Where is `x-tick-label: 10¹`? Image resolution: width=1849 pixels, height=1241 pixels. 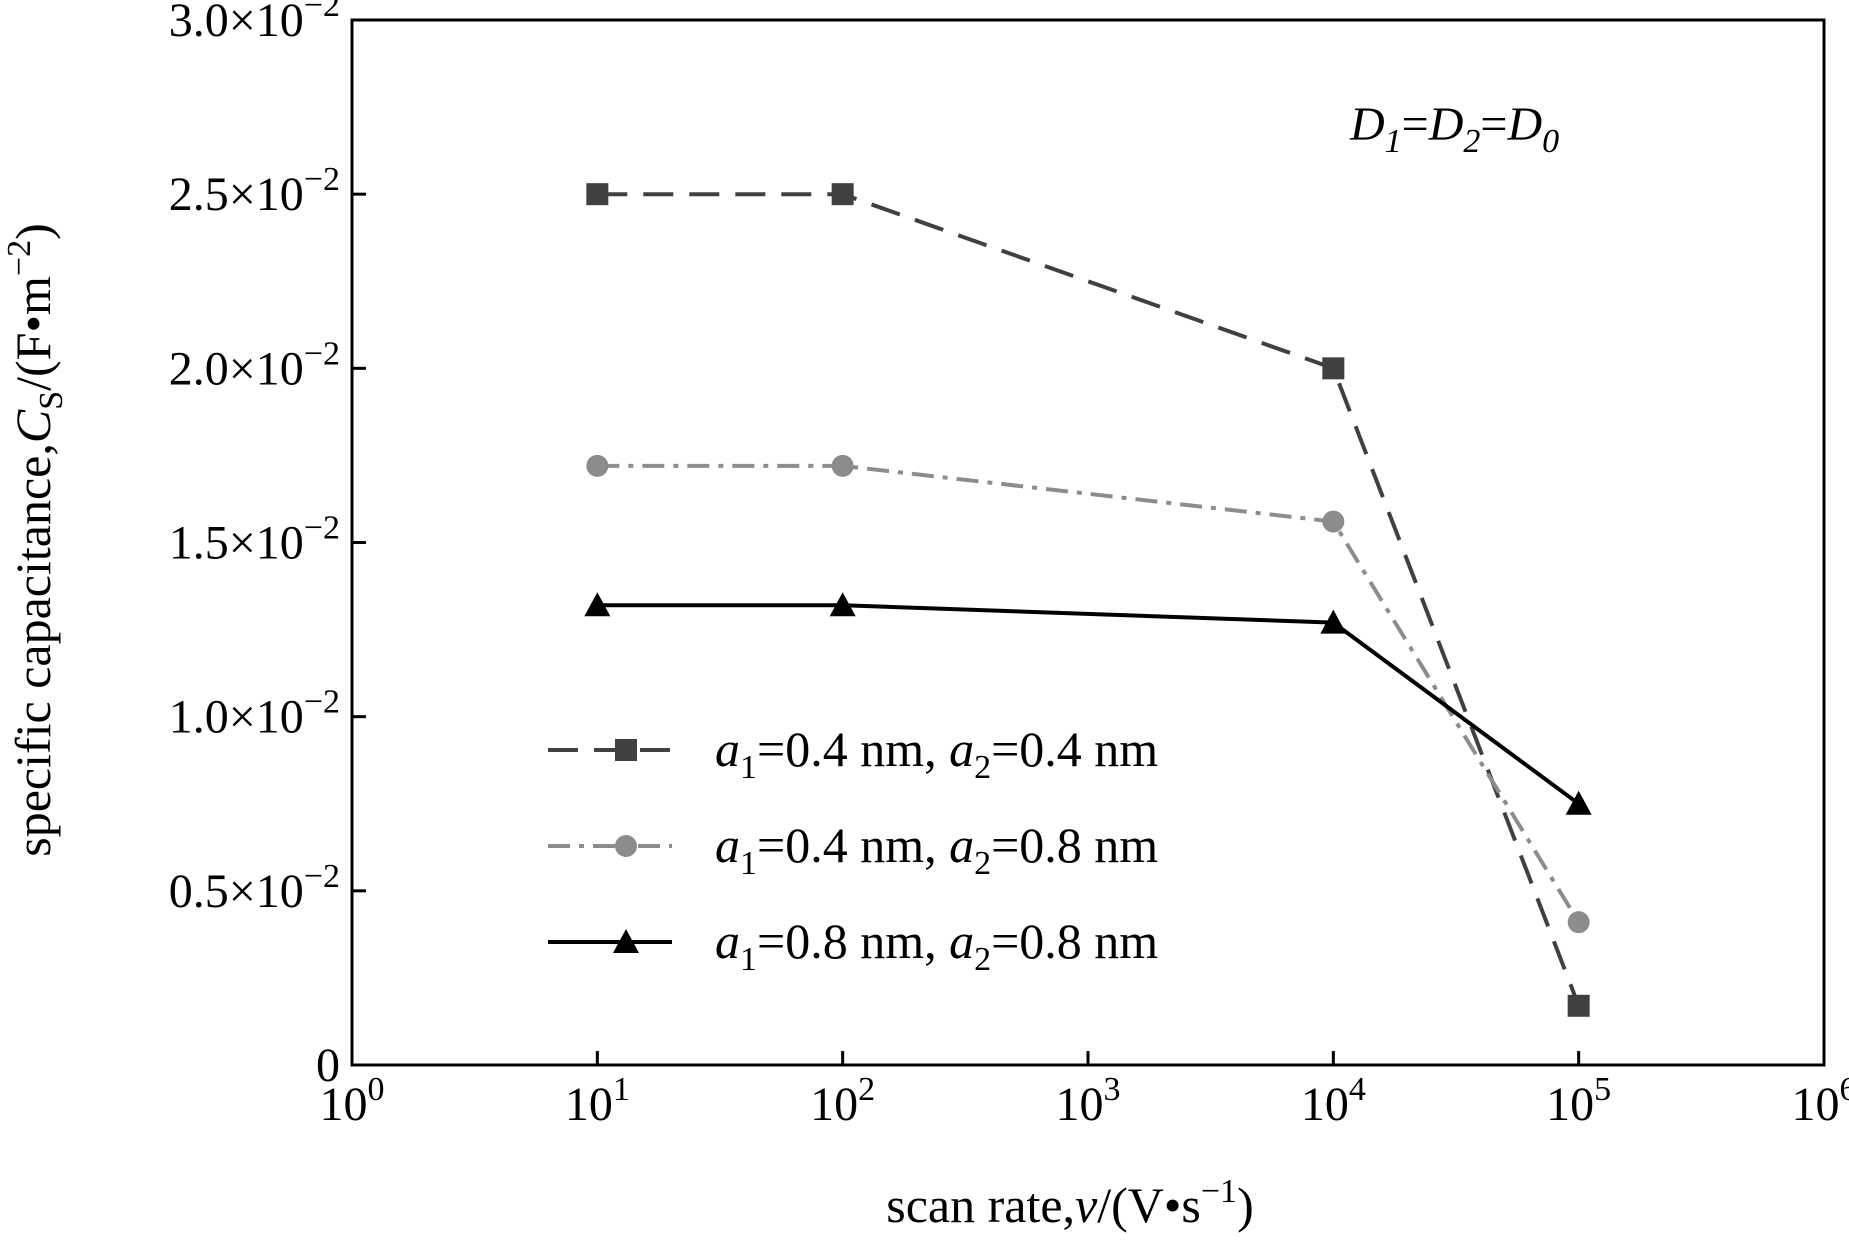
x-tick-label: 10¹ is located at coordinates (597, 1101).